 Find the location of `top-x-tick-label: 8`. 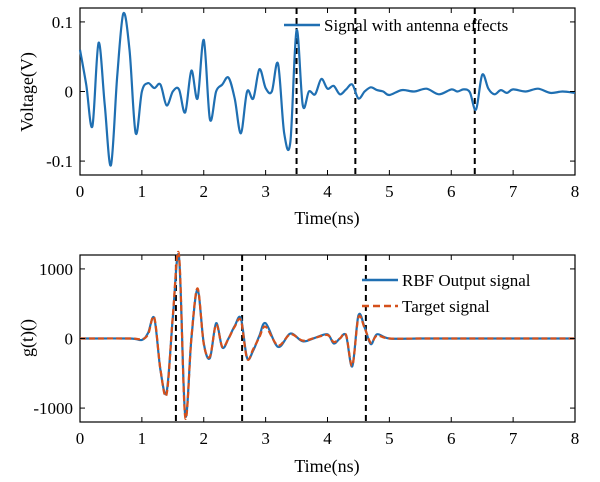

top-x-tick-label: 8 is located at coordinates (575, 191).